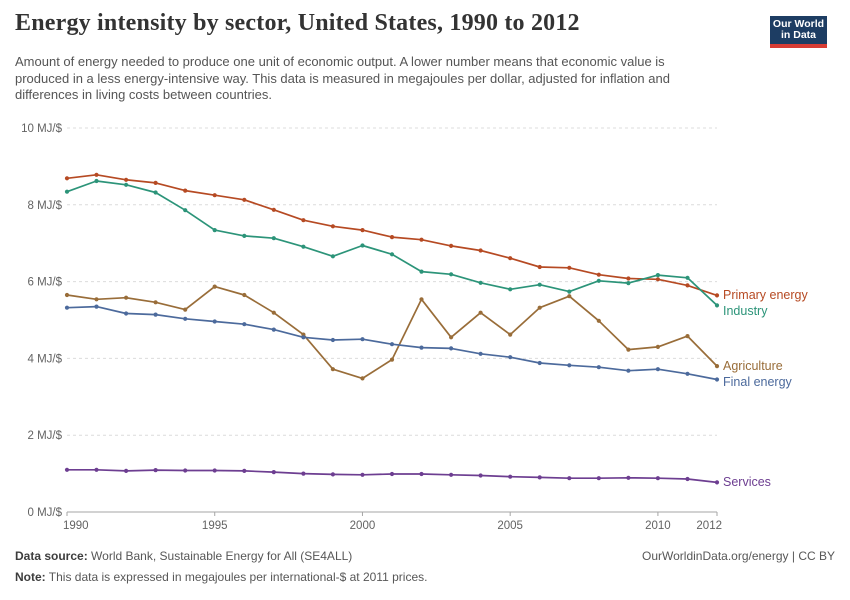 The image size is (850, 600). What do you see at coordinates (658, 346) in the screenshot?
I see `data-point-agriculture-2010` at bounding box center [658, 346].